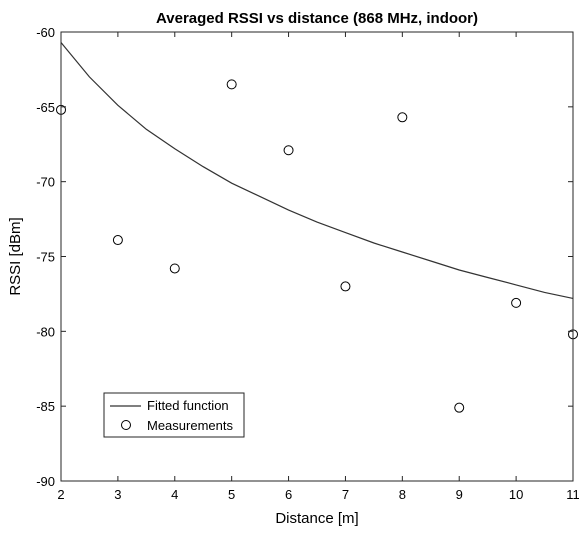 This screenshot has height=535, width=579. What do you see at coordinates (45, 32) in the screenshot?
I see `y-tick-label: -60` at bounding box center [45, 32].